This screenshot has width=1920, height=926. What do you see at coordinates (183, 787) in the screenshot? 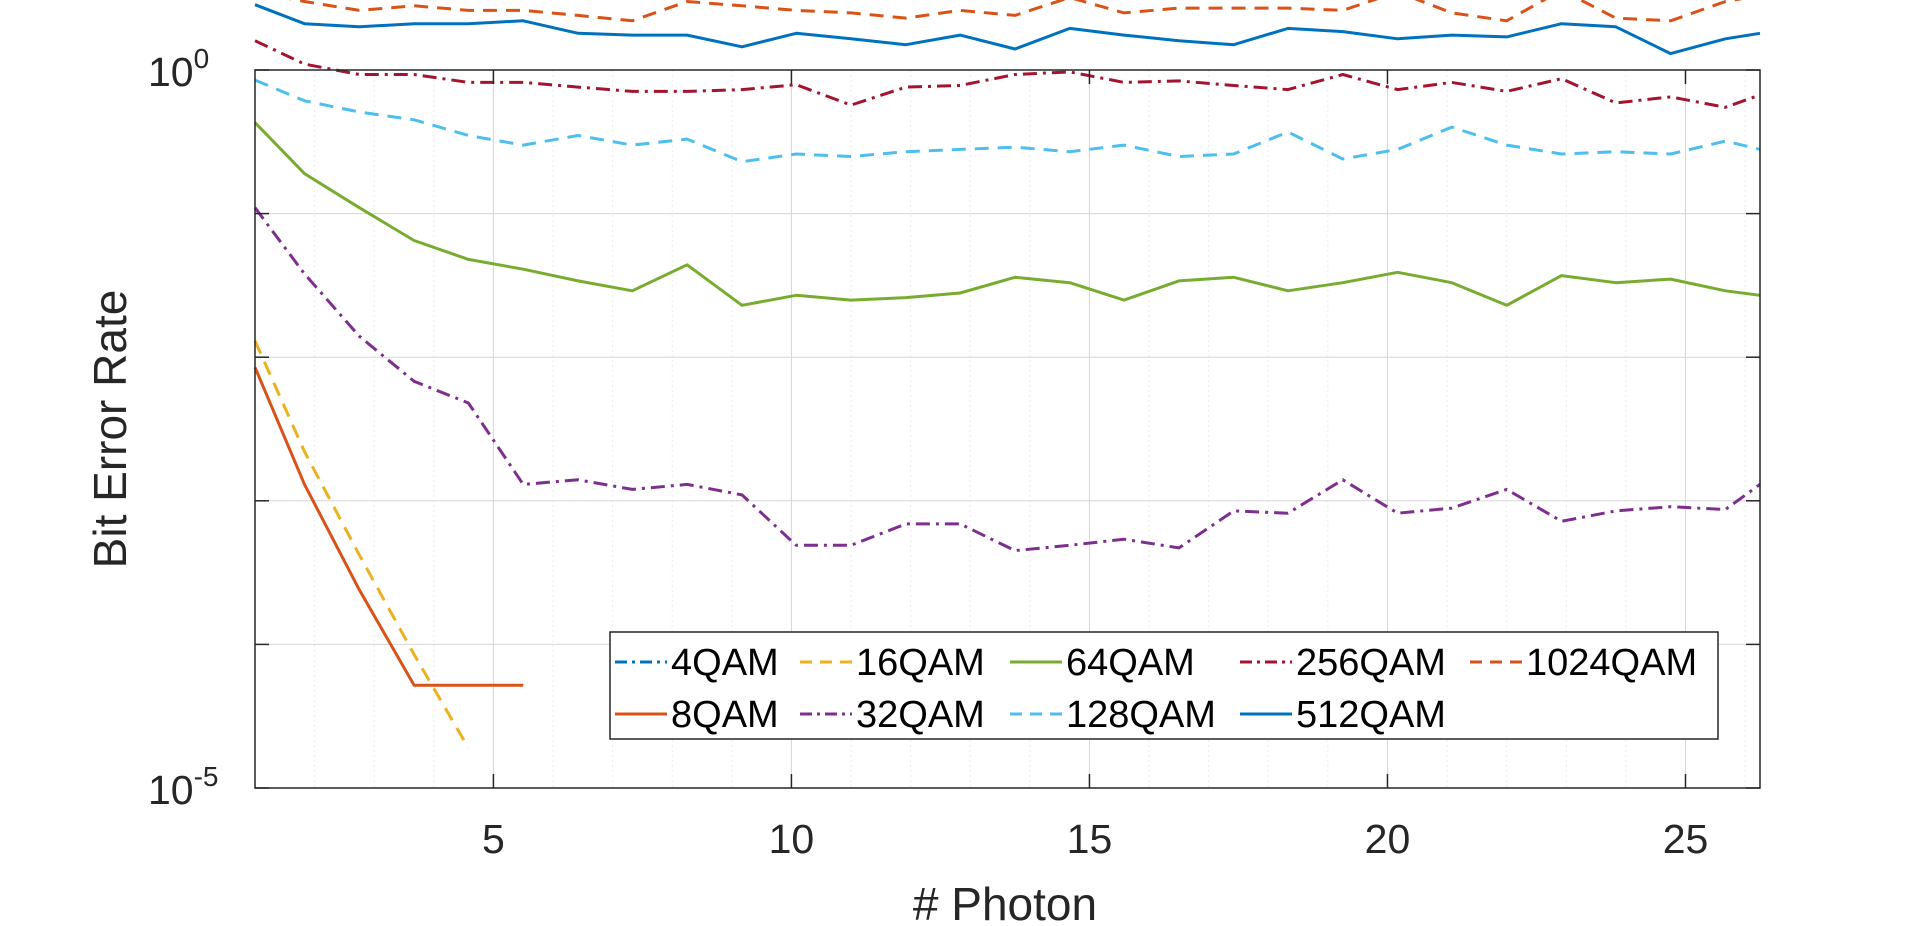
I see `y-tick-label: 10⁻⁵` at bounding box center [183, 787].